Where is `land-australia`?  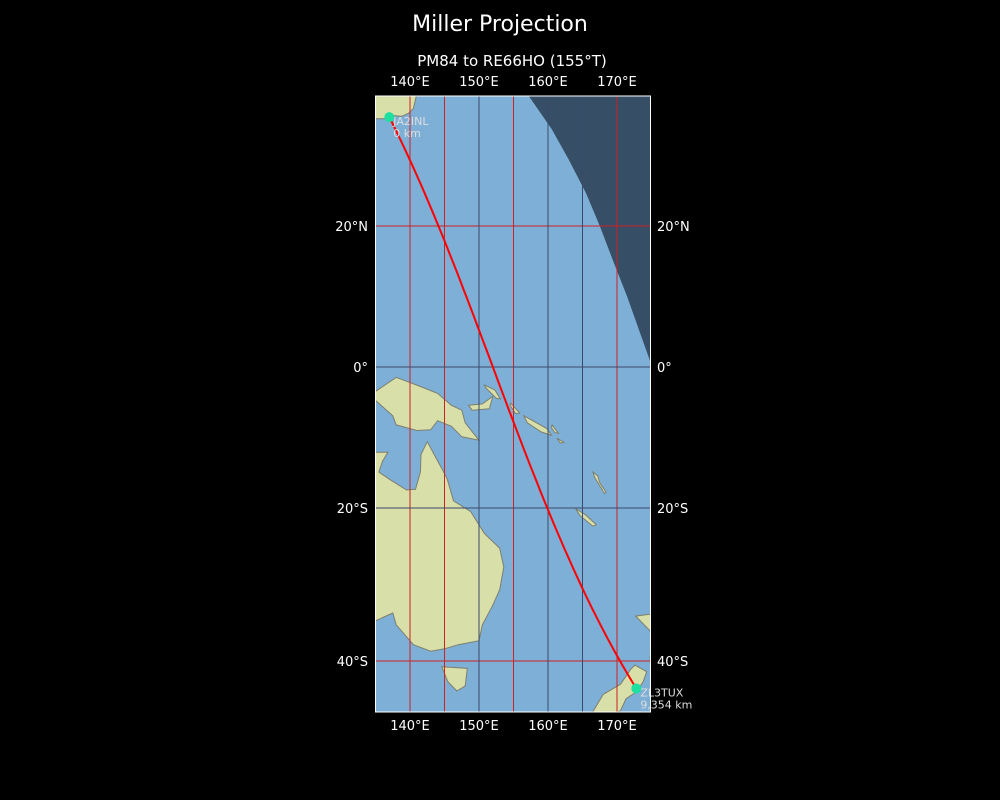
land-australia is located at coordinates (440, 546).